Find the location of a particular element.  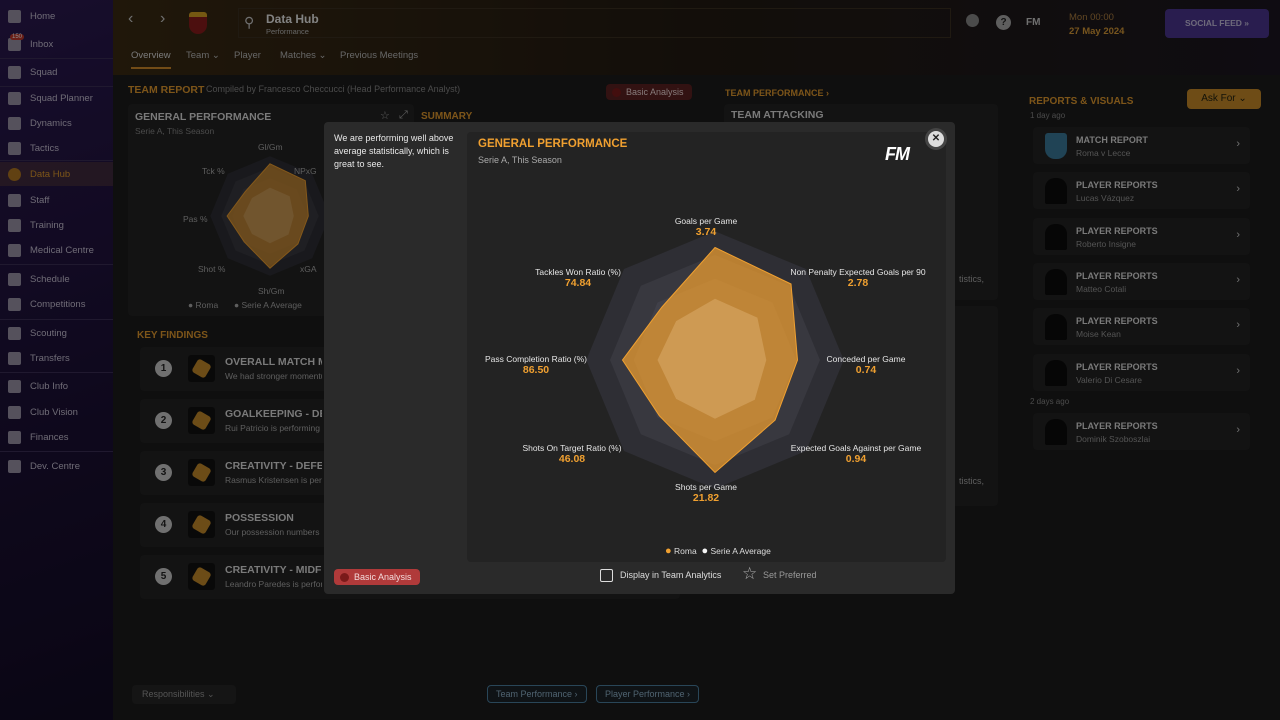

sidebar-item-finances: Finances is located at coordinates (56, 437).